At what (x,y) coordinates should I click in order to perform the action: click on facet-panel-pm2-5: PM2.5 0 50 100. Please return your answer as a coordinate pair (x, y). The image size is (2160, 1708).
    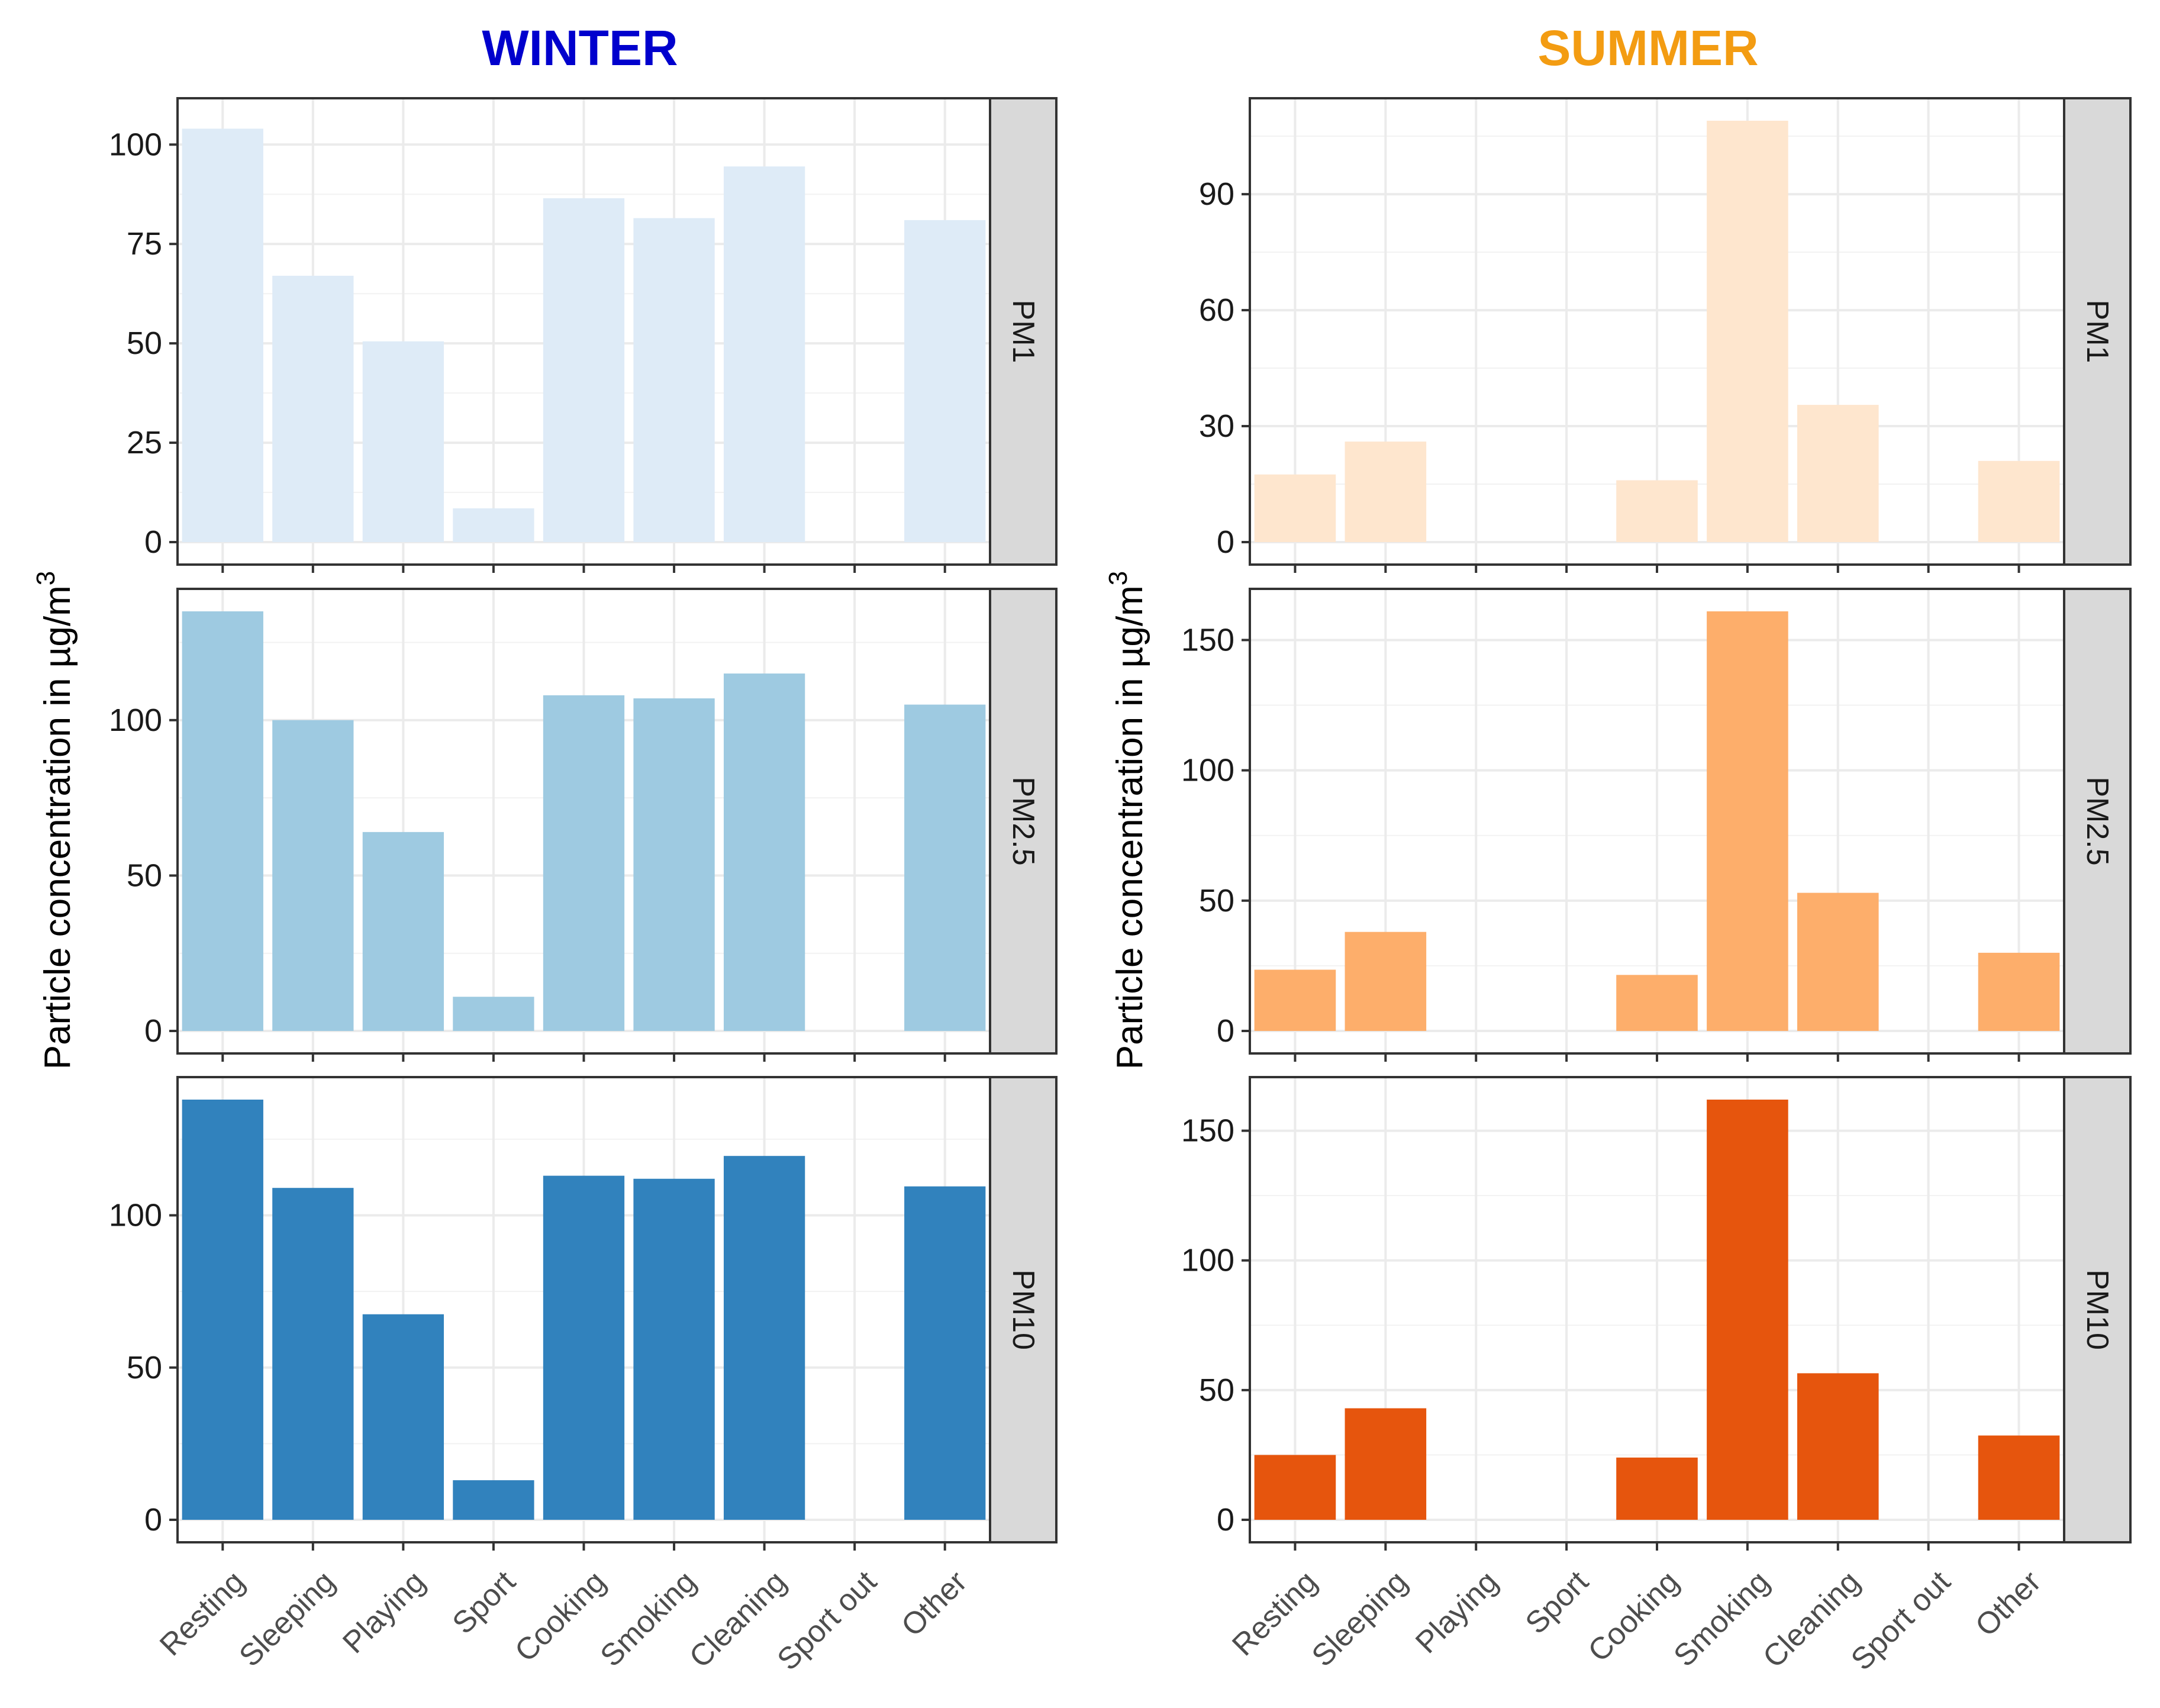
    Looking at the image, I should click on (583, 825).